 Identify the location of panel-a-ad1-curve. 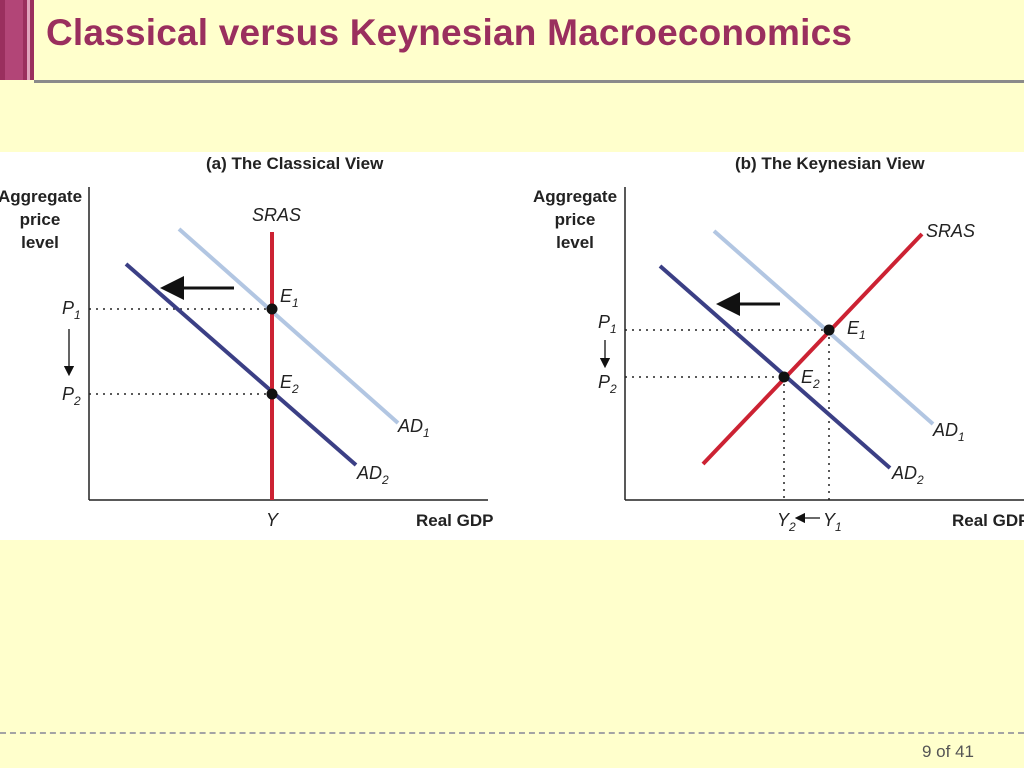
(288, 326).